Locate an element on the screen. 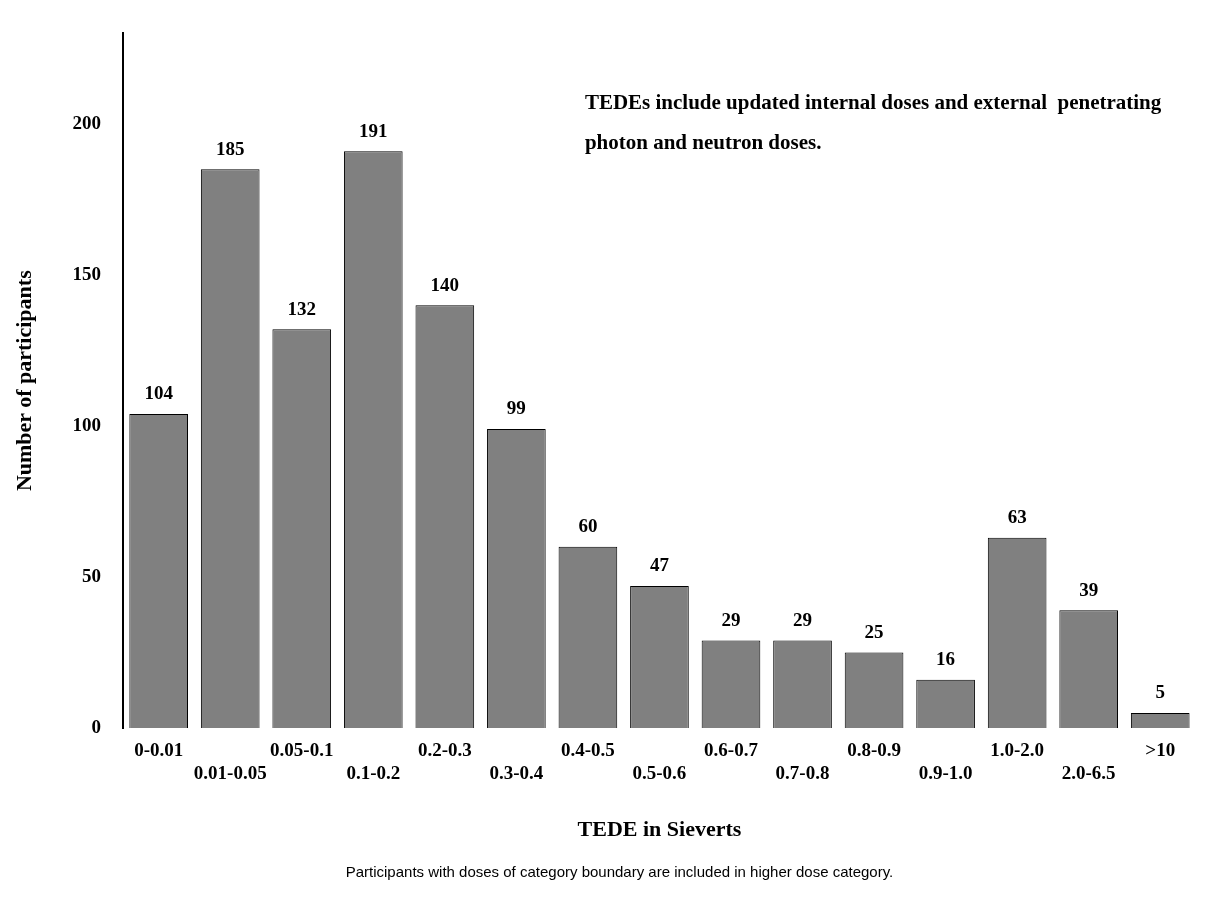  data-label: 16 is located at coordinates (946, 659).